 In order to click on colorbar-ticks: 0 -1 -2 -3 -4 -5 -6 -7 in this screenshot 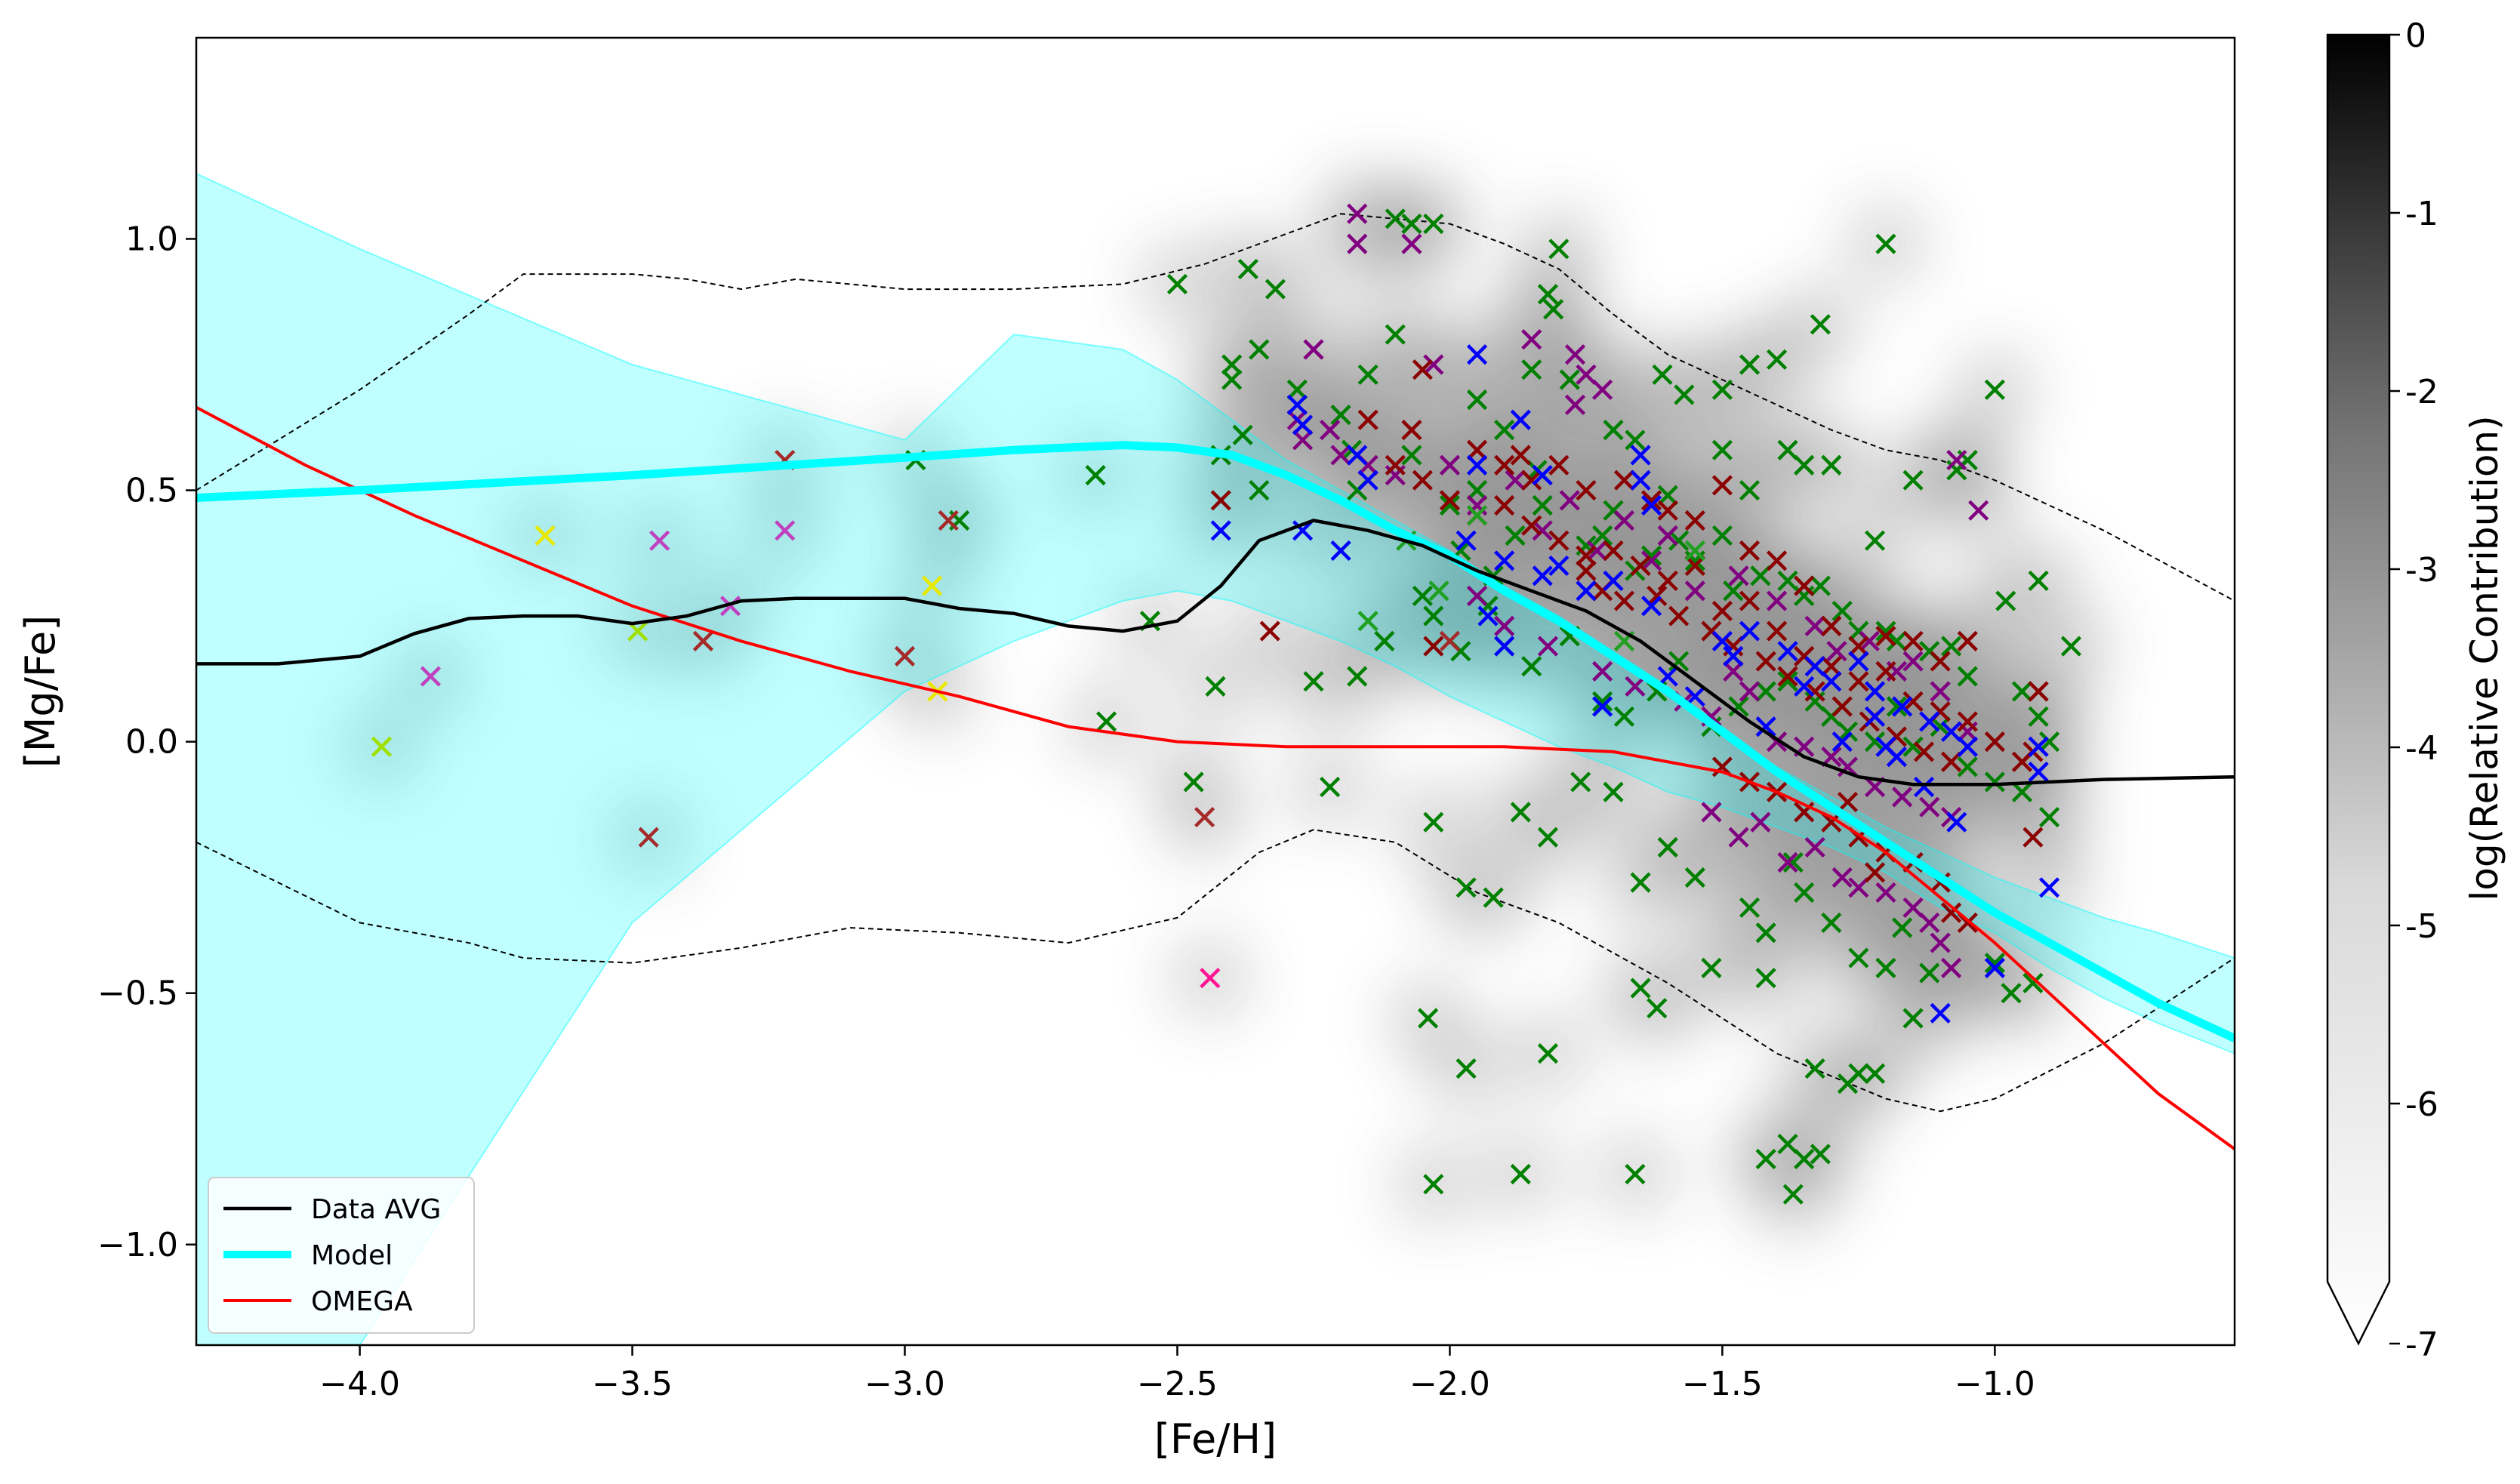, I will do `click(2413, 690)`.